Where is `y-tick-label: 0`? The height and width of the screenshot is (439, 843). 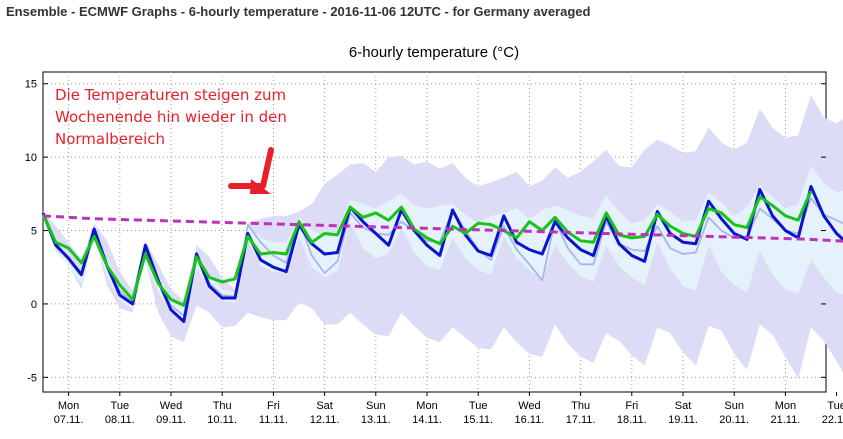 y-tick-label: 0 is located at coordinates (34, 305).